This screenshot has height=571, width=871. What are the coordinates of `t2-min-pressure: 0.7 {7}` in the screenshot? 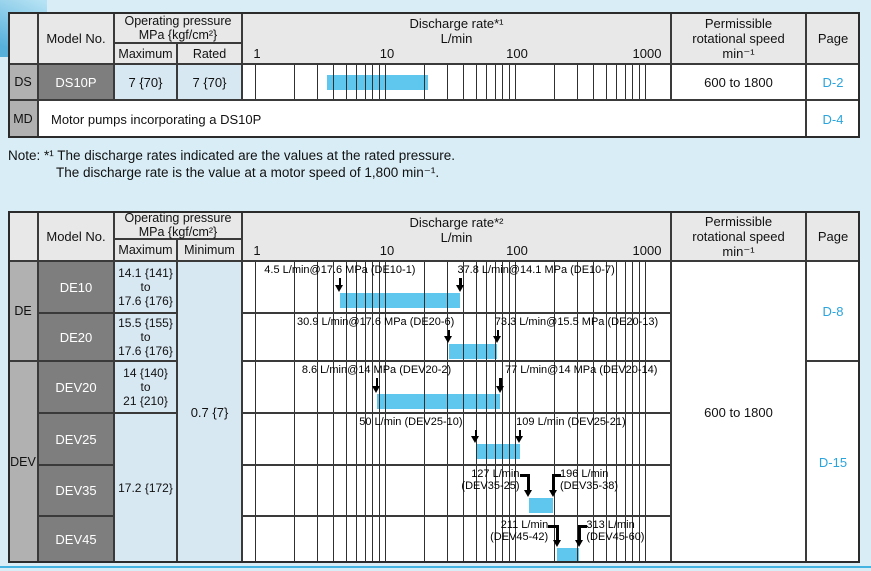 It's located at (209, 412).